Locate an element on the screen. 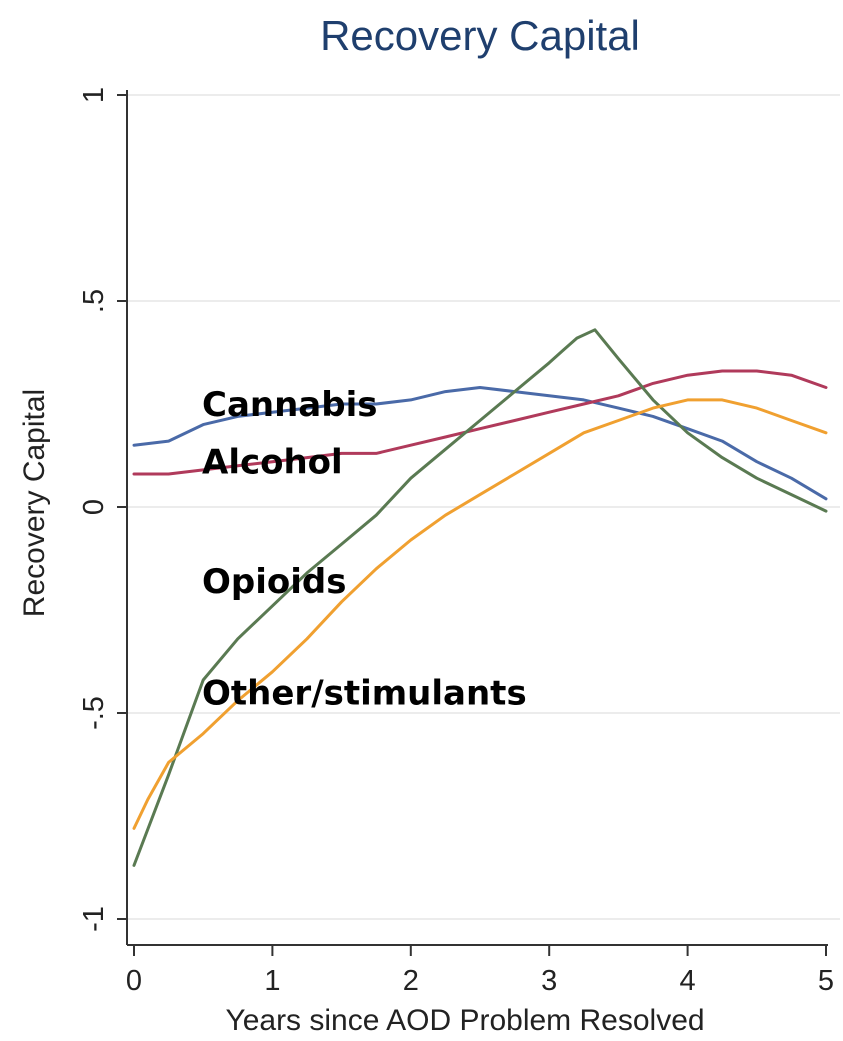  x-tick-label: 5 is located at coordinates (826, 981).